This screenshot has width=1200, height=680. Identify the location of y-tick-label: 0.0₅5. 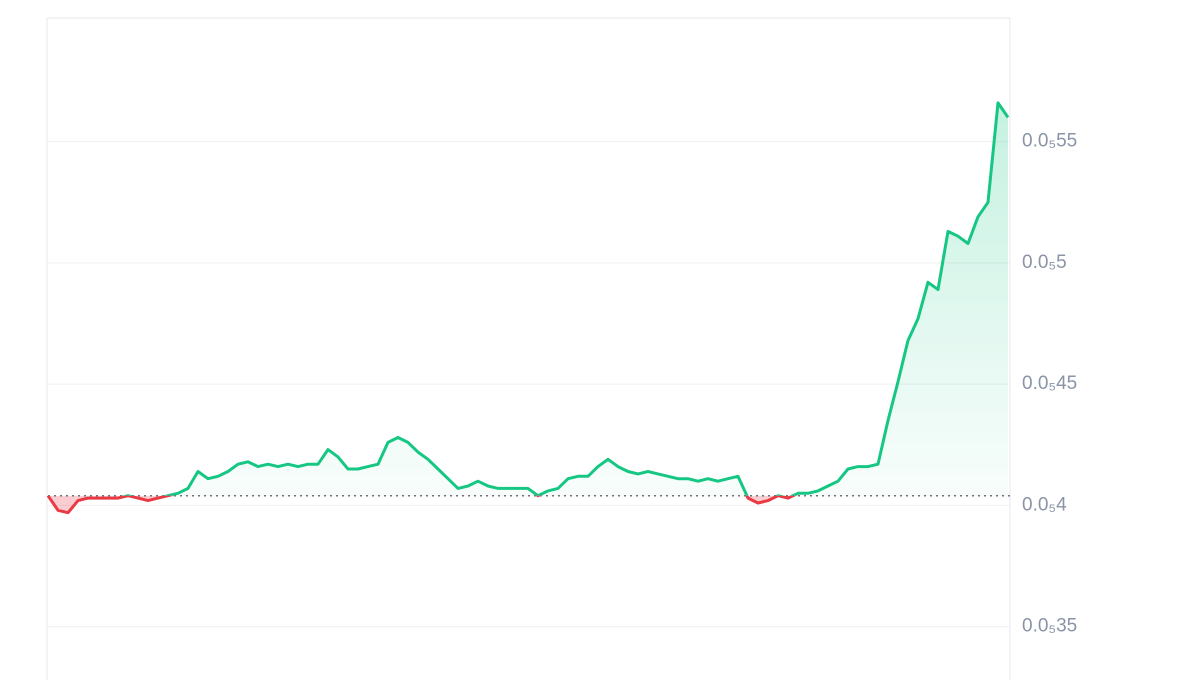
(1044, 262).